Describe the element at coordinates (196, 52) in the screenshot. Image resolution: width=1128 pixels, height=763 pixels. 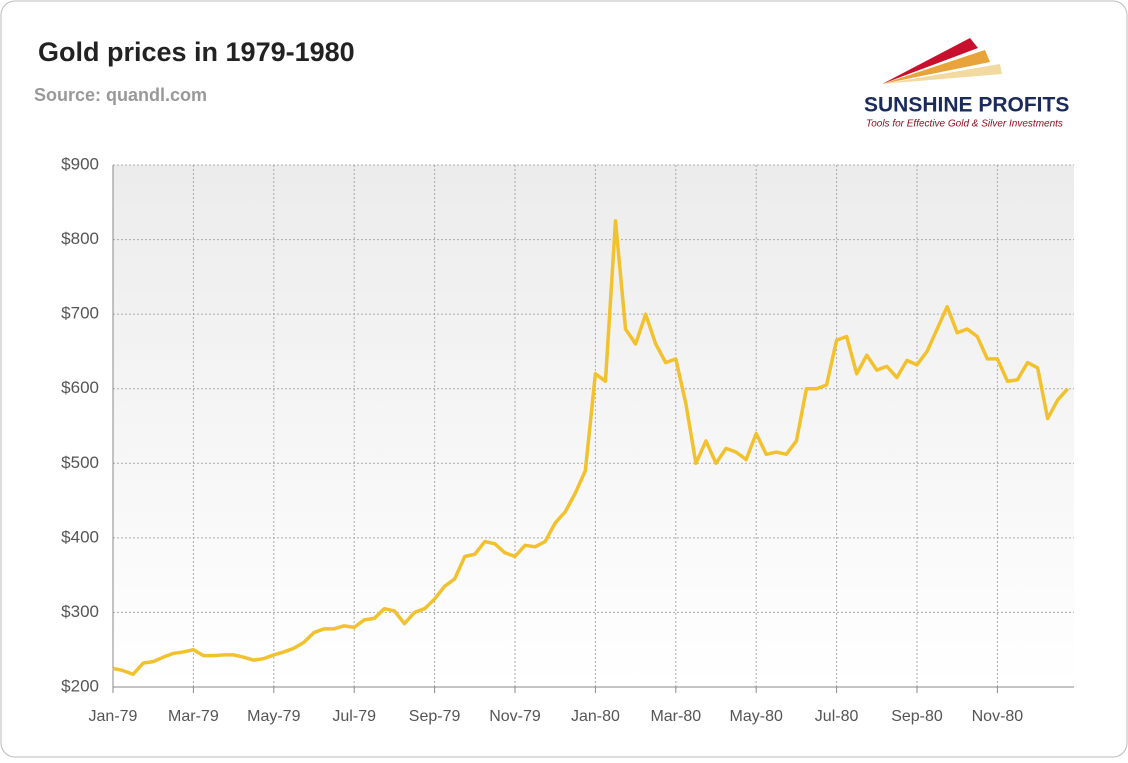
I see `chart-title: Gold prices in 1979-1980` at that location.